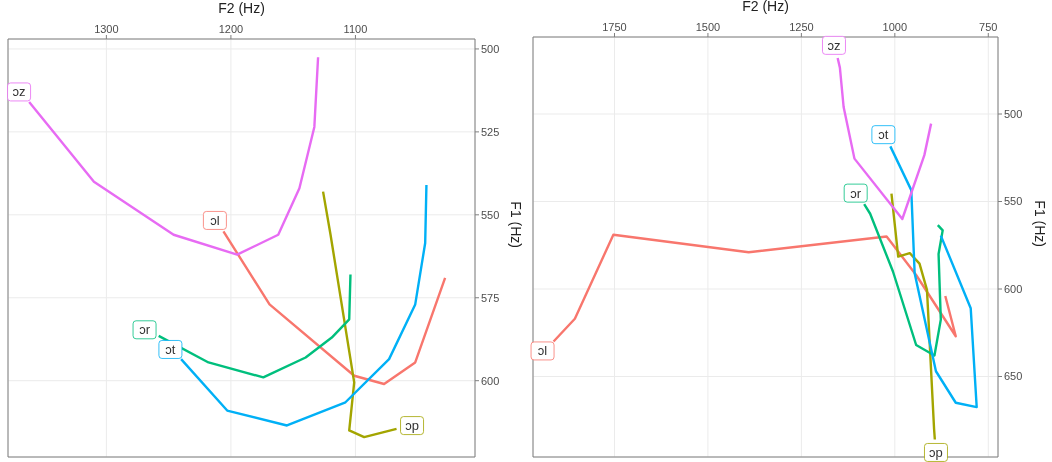 Image resolution: width=1052 pixels, height=462 pixels. Describe the element at coordinates (988, 27) in the screenshot. I see `x-tick-label: 750` at that location.